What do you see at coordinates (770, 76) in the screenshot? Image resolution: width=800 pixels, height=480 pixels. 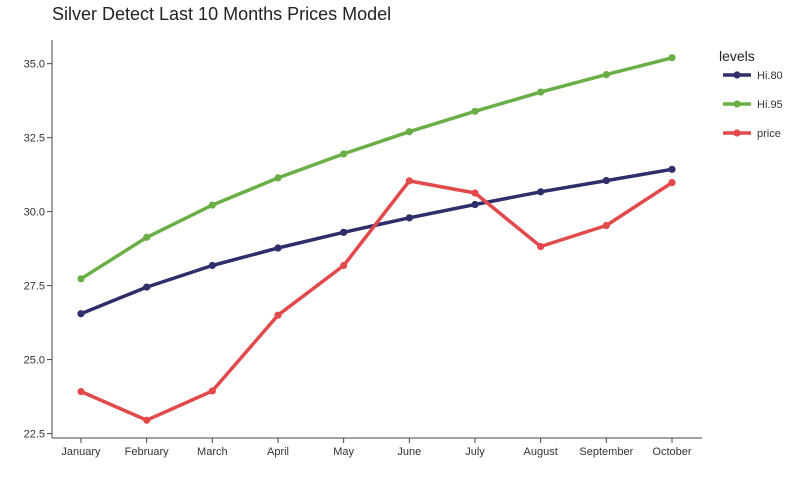 I see `legend-label-hi-80: Hi.80` at bounding box center [770, 76].